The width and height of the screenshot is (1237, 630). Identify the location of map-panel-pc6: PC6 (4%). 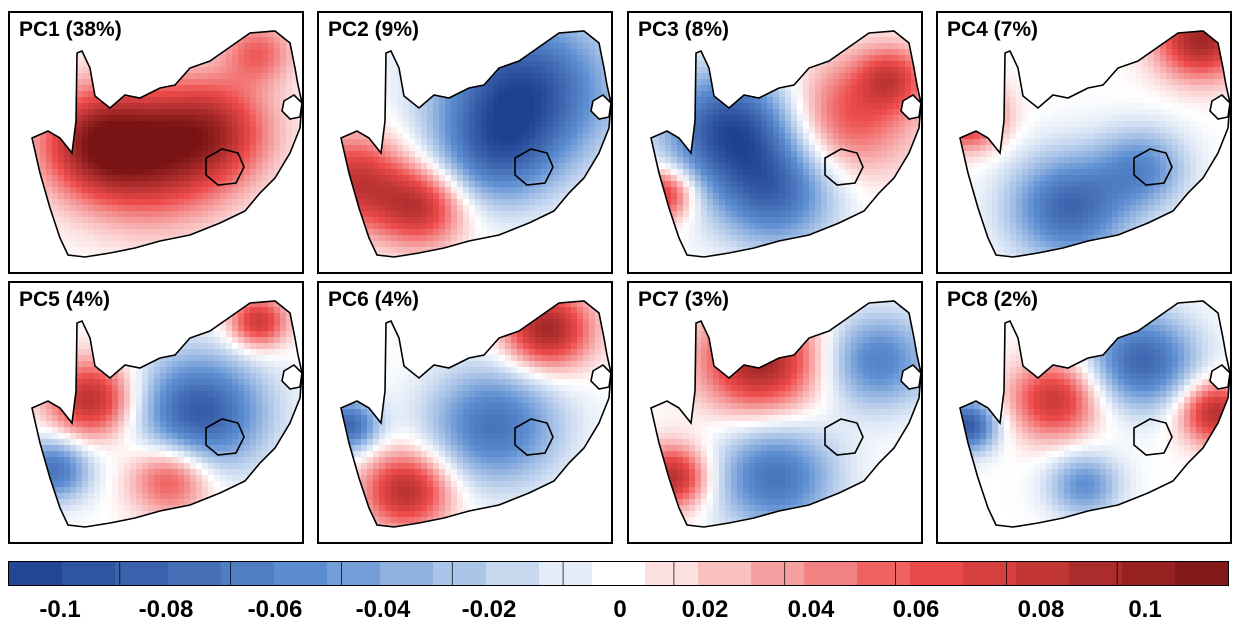
(465, 412).